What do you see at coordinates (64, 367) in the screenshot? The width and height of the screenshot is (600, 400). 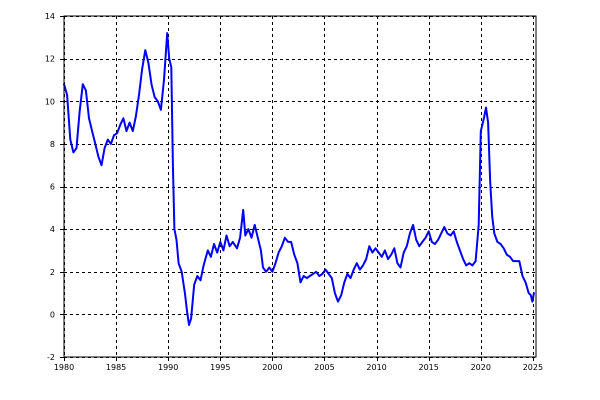 I see `x-tick-label: 1980` at bounding box center [64, 367].